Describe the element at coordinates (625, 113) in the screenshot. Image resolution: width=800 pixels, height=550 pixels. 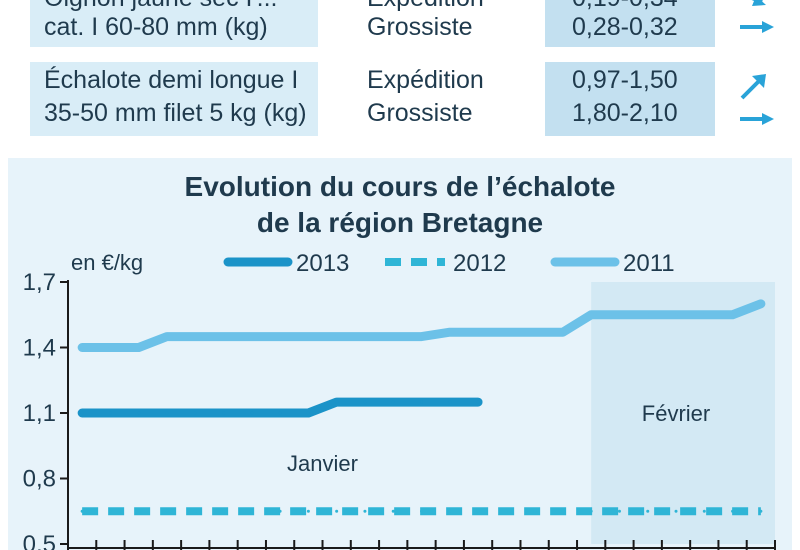
I see `price-value: 1,80-2,10` at that location.